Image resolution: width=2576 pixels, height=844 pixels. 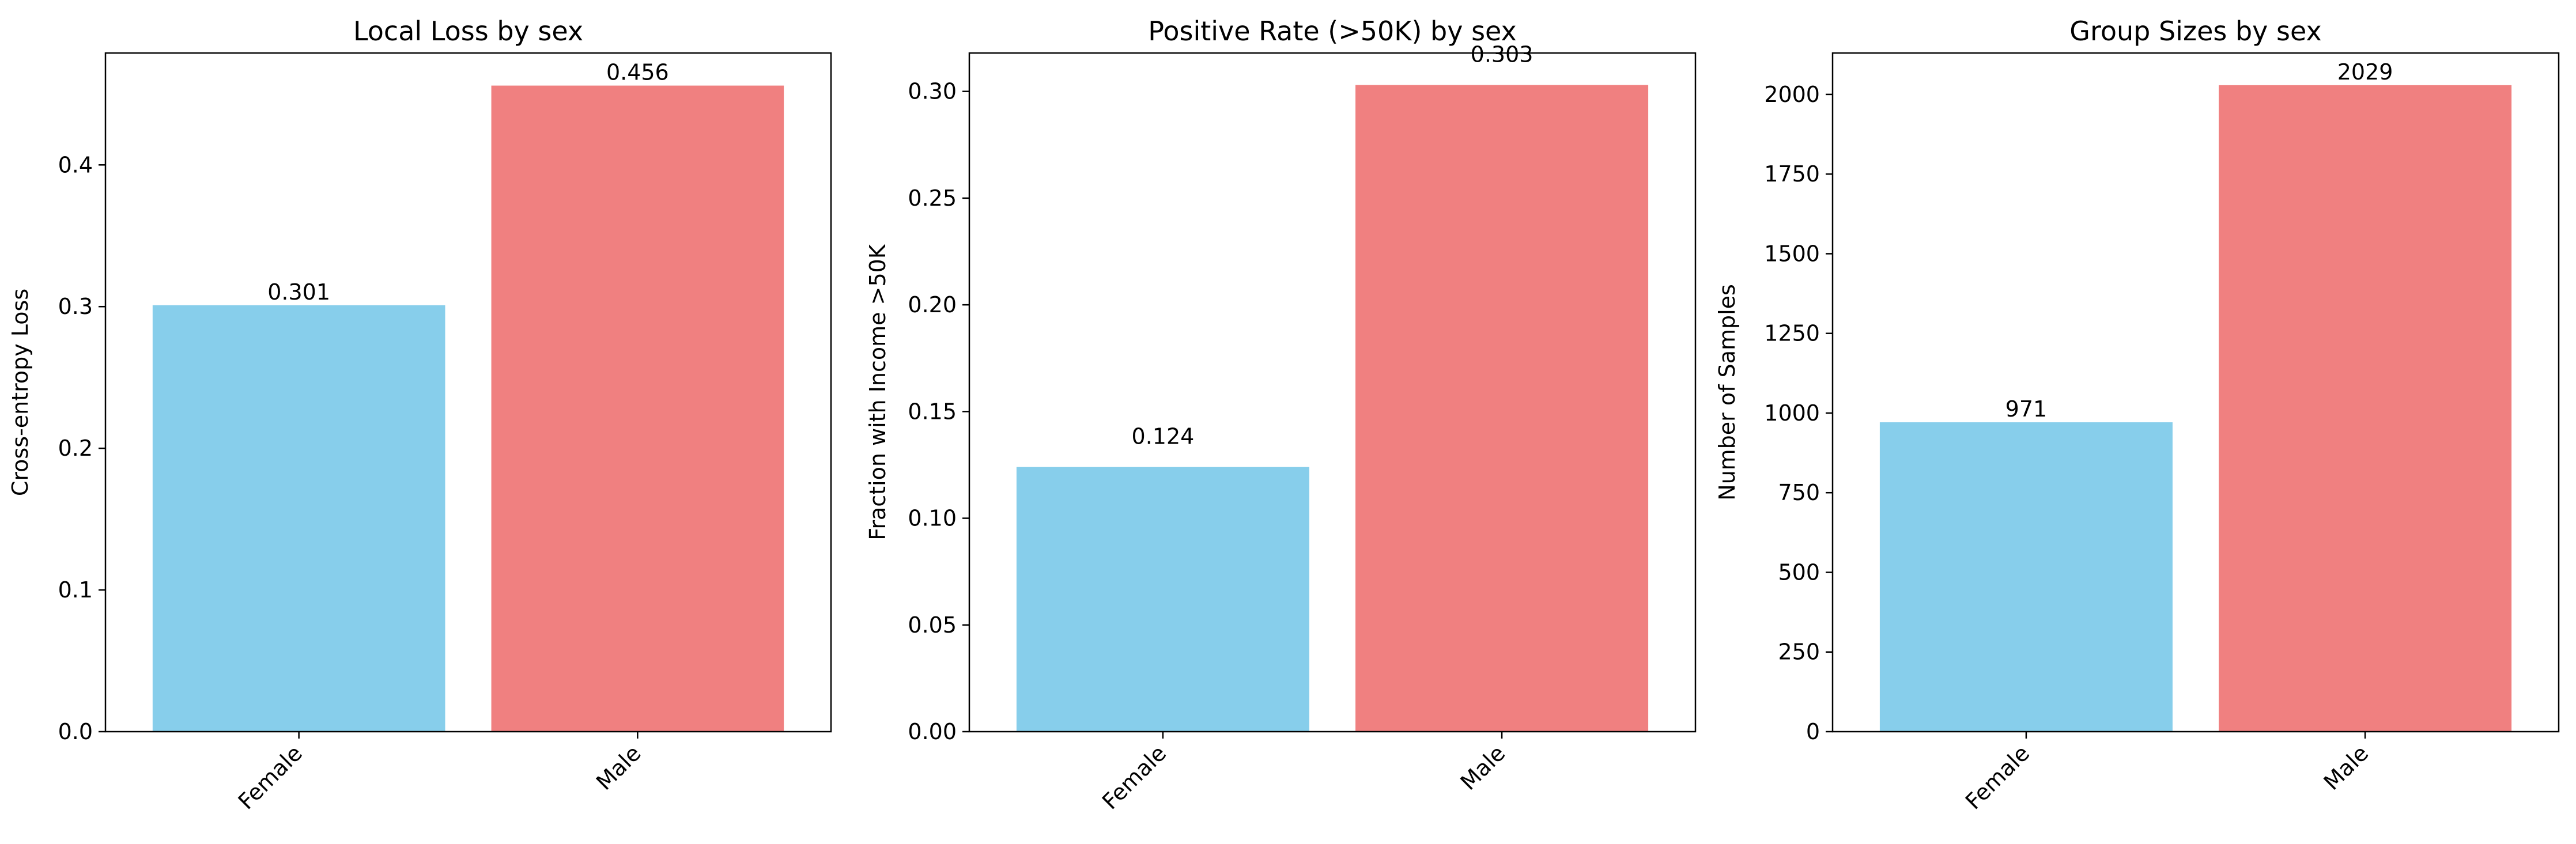 What do you see at coordinates (932, 198) in the screenshot?
I see `y-tick-label: 0.25` at bounding box center [932, 198].